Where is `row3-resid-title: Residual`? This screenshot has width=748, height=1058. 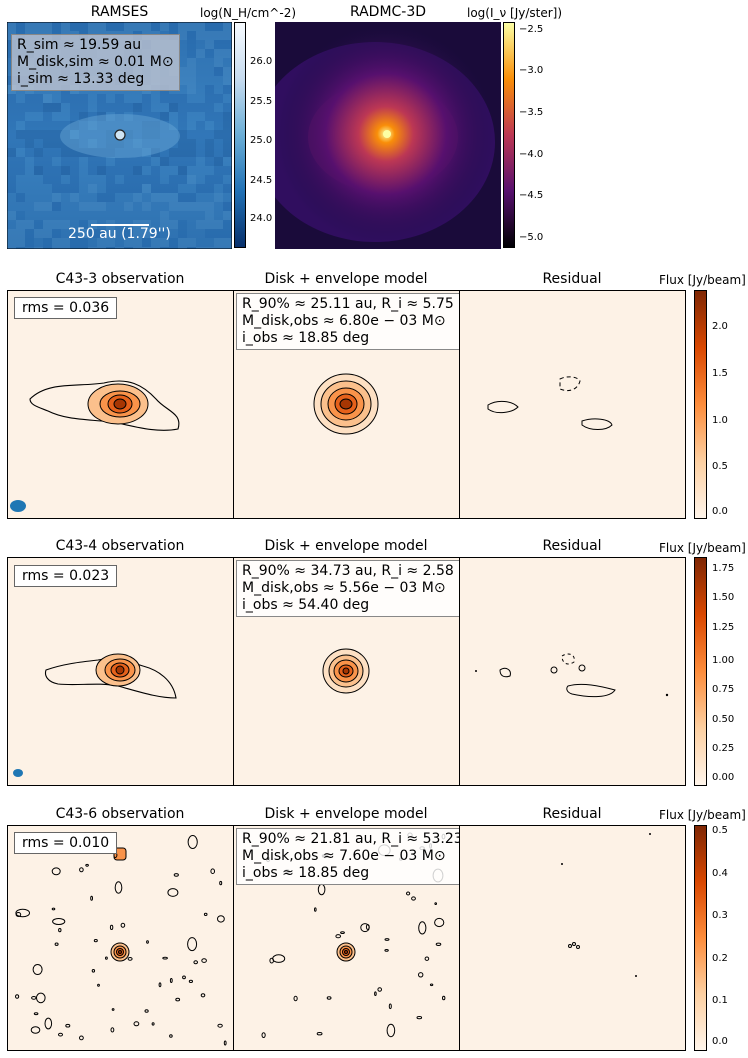 row3-resid-title: Residual is located at coordinates (572, 814).